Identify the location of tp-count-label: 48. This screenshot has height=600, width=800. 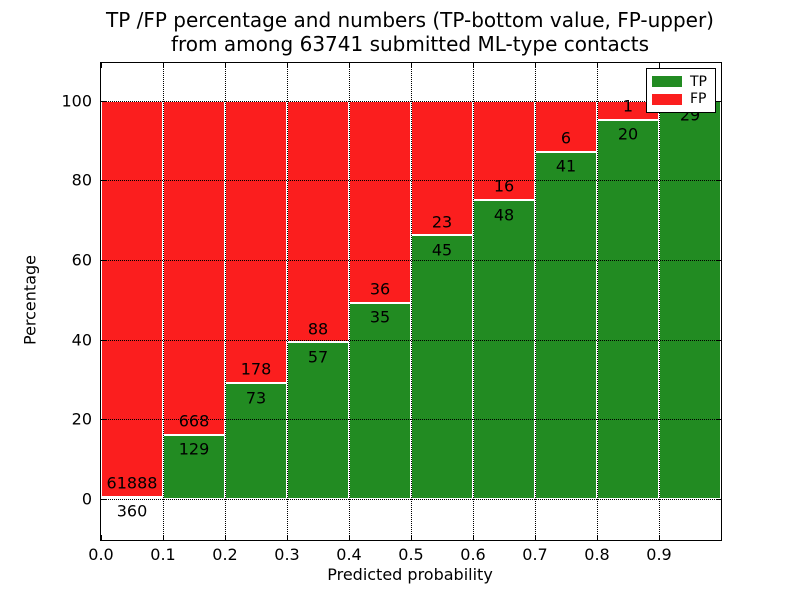
(504, 215).